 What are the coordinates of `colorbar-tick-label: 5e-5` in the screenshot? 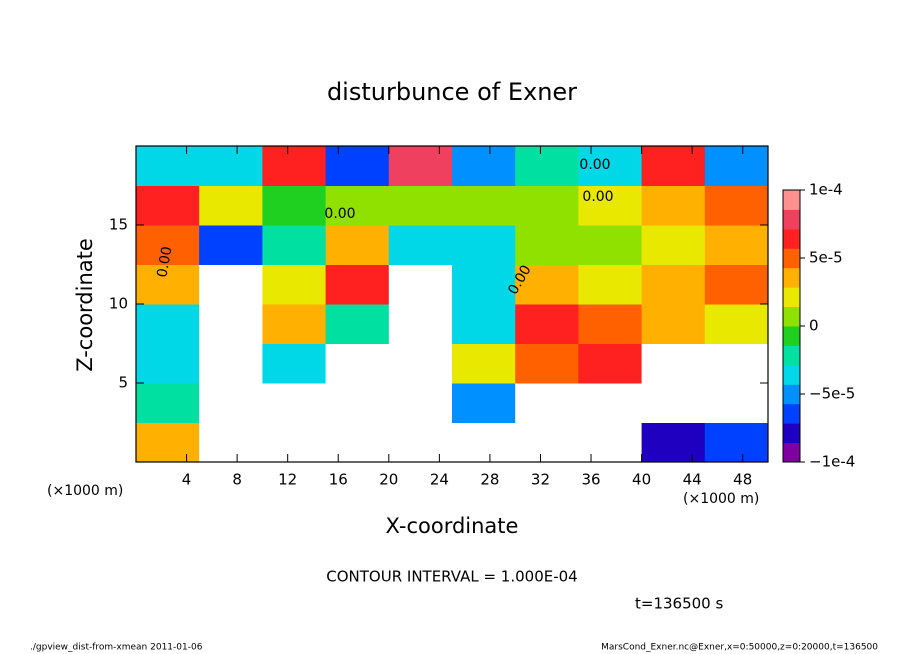 It's located at (826, 258).